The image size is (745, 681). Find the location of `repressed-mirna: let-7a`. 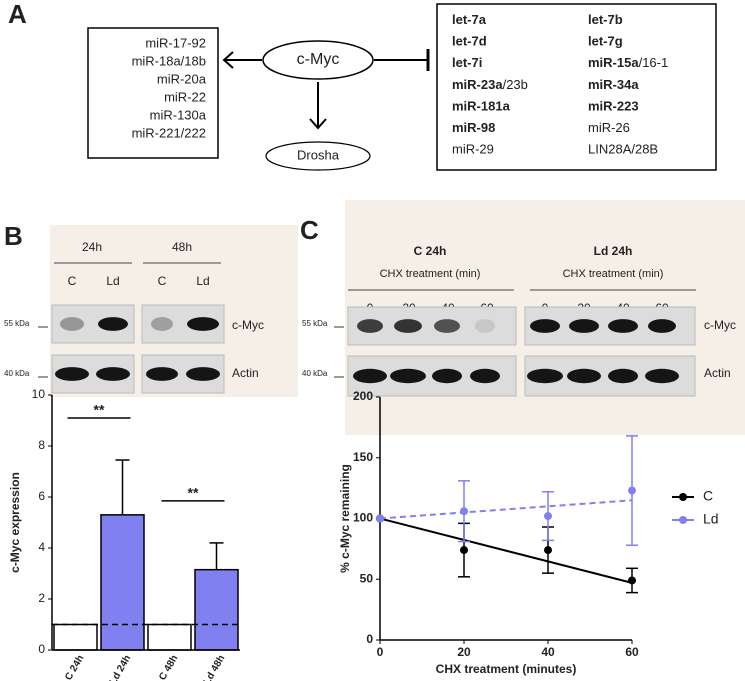

repressed-mirna: let-7a is located at coordinates (469, 19).